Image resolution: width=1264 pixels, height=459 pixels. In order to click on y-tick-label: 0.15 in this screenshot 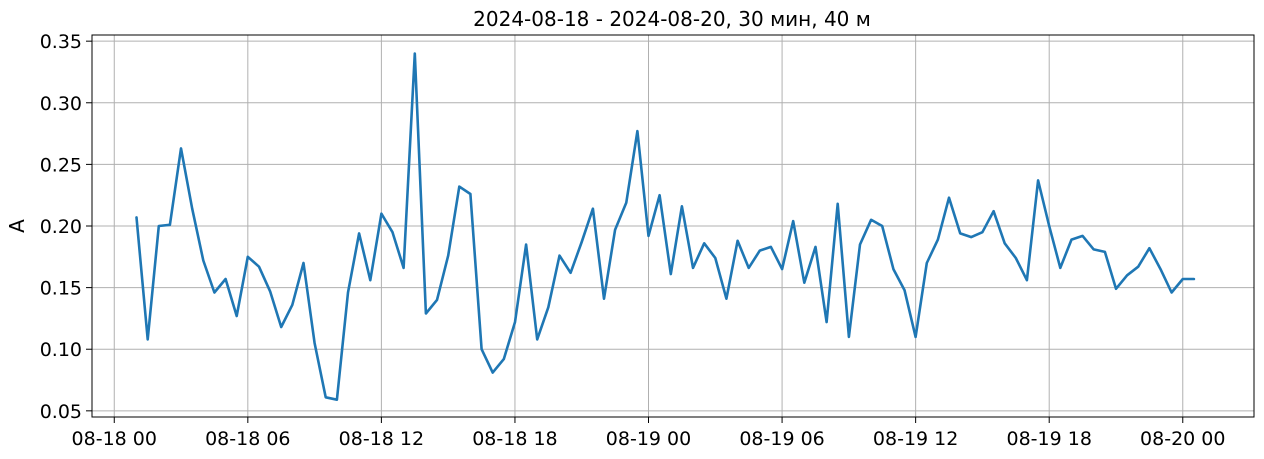, I will do `click(61, 289)`.